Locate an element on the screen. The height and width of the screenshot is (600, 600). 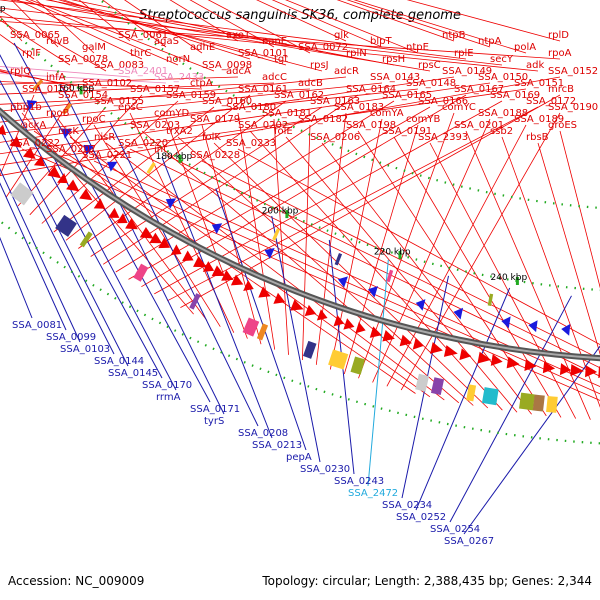
forward-gene-label: SSA_0180 is located at coordinates (251, 107).